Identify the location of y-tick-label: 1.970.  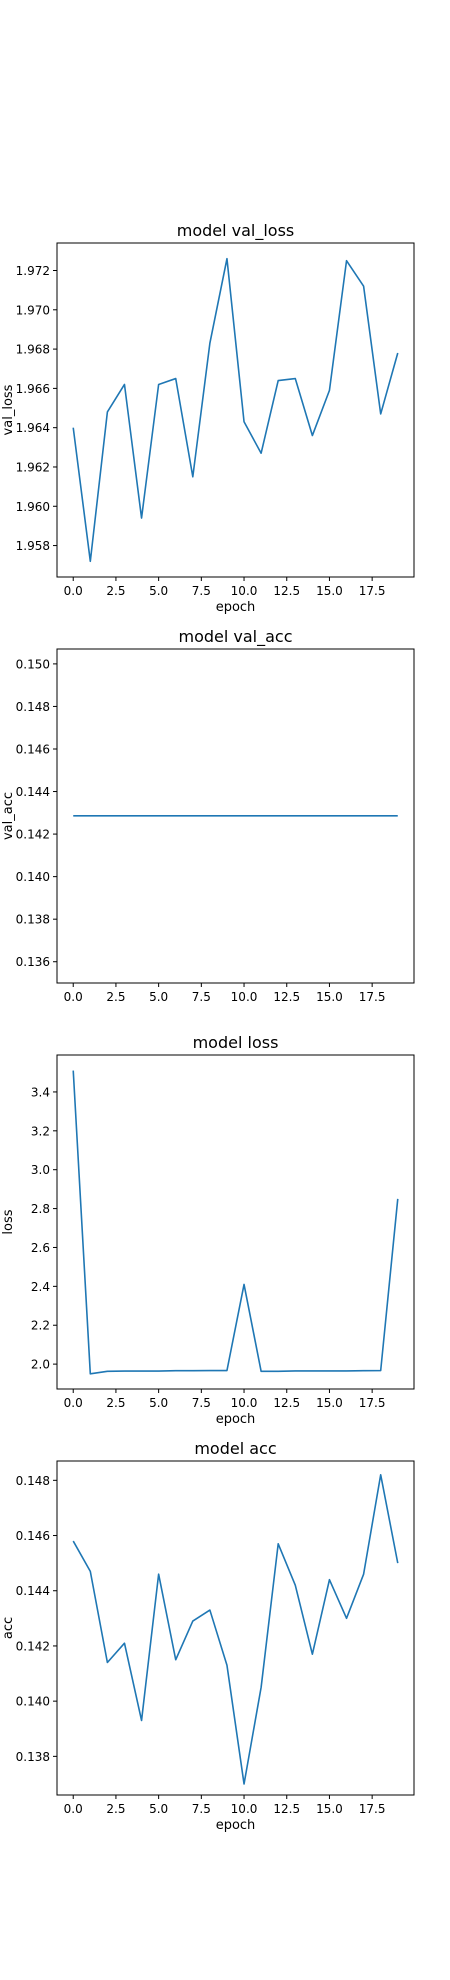
(33, 310).